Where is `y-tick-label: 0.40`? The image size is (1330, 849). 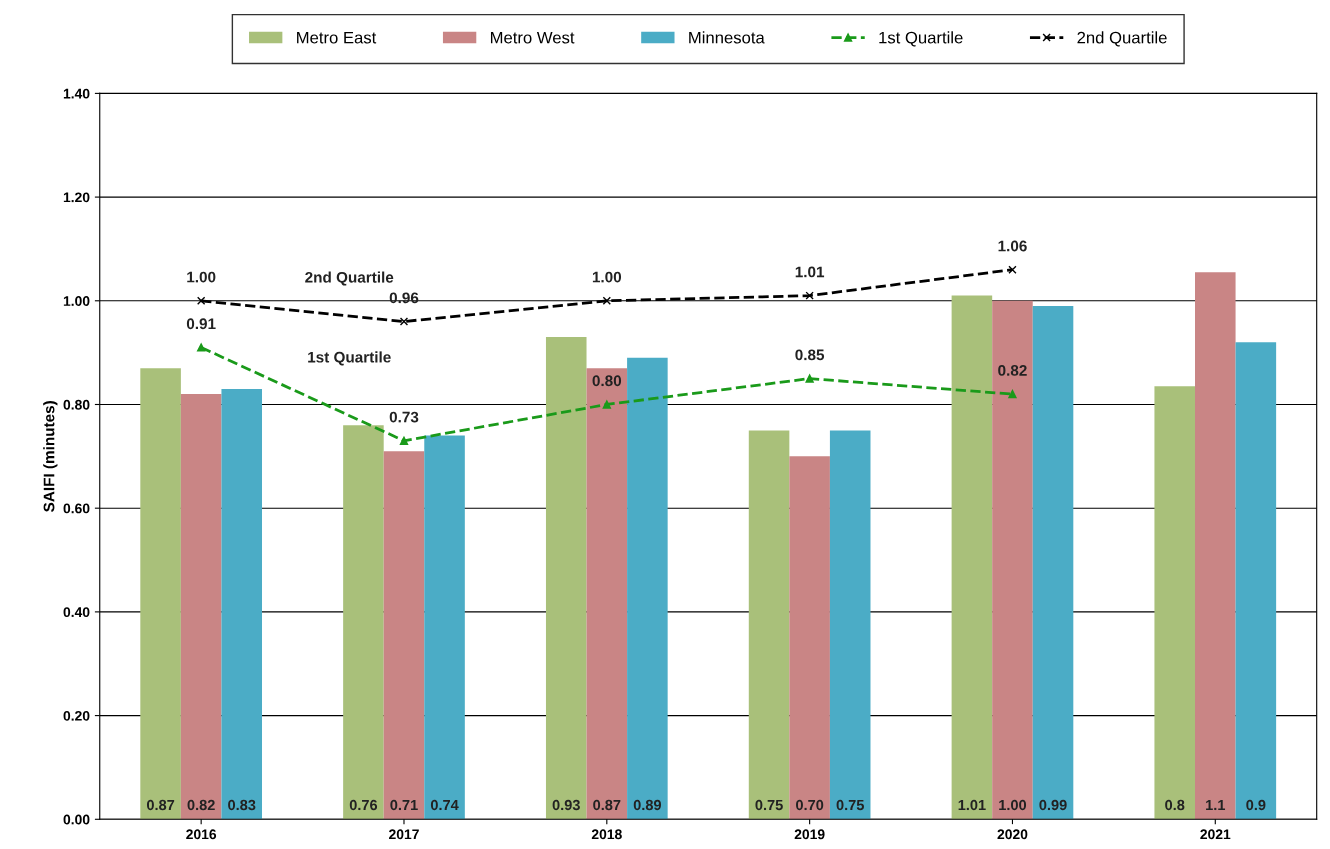 y-tick-label: 0.40 is located at coordinates (76, 612).